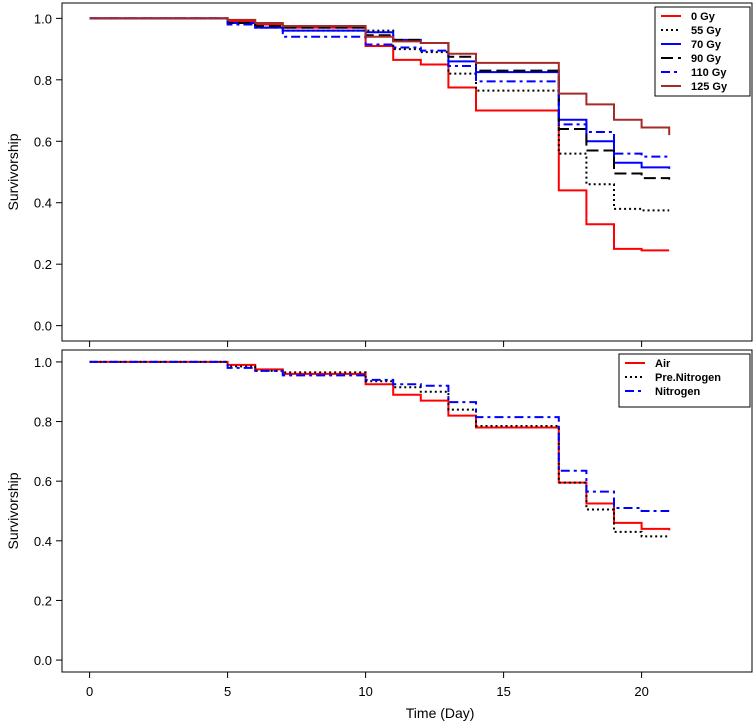 This screenshot has width=754, height=723. Describe the element at coordinates (13, 510) in the screenshot. I see `bottom-y-axis-title: Survivorship` at that location.